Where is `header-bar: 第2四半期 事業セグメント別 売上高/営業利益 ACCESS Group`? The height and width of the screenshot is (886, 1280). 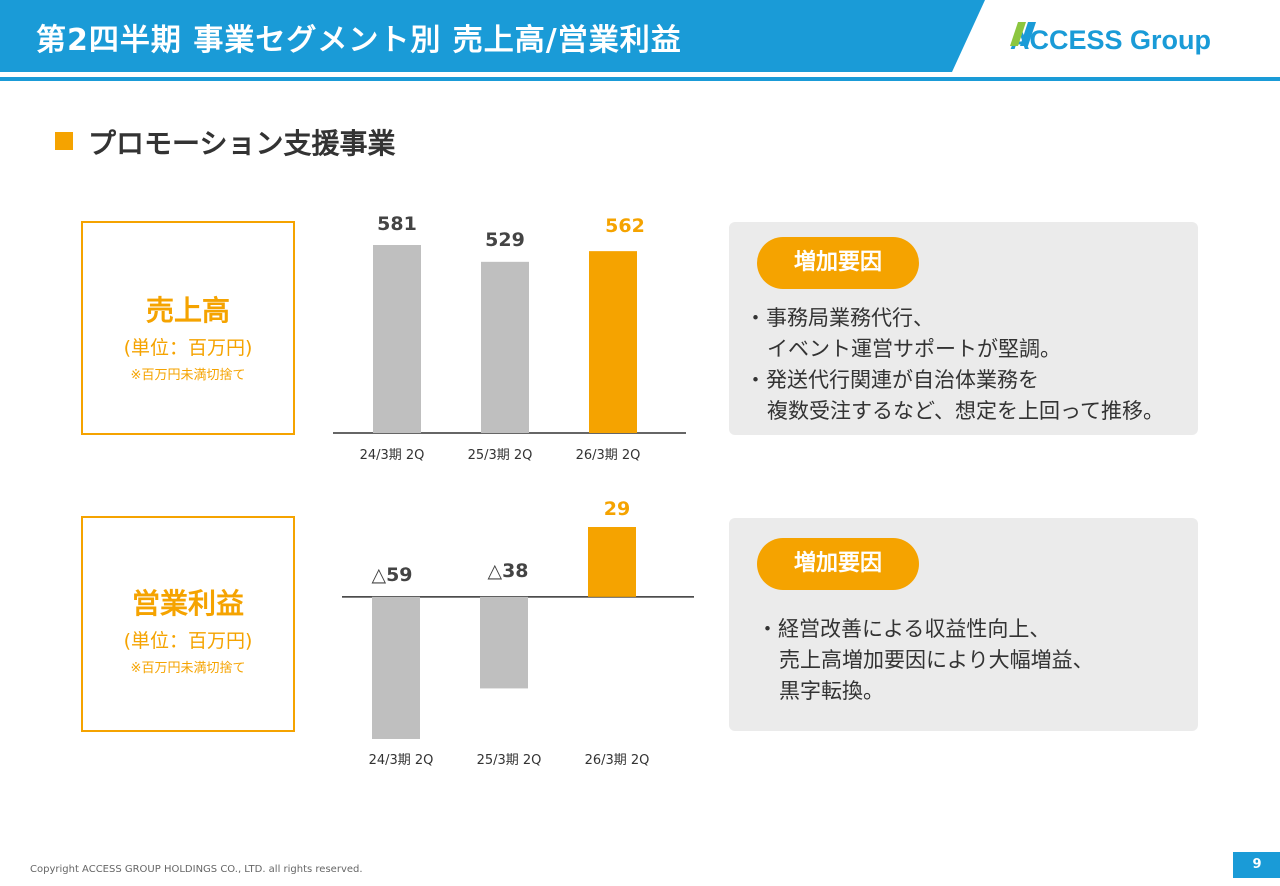 header-bar: 第2四半期 事業セグメント別 売上高/営業利益 ACCESS Group is located at coordinates (640, 36).